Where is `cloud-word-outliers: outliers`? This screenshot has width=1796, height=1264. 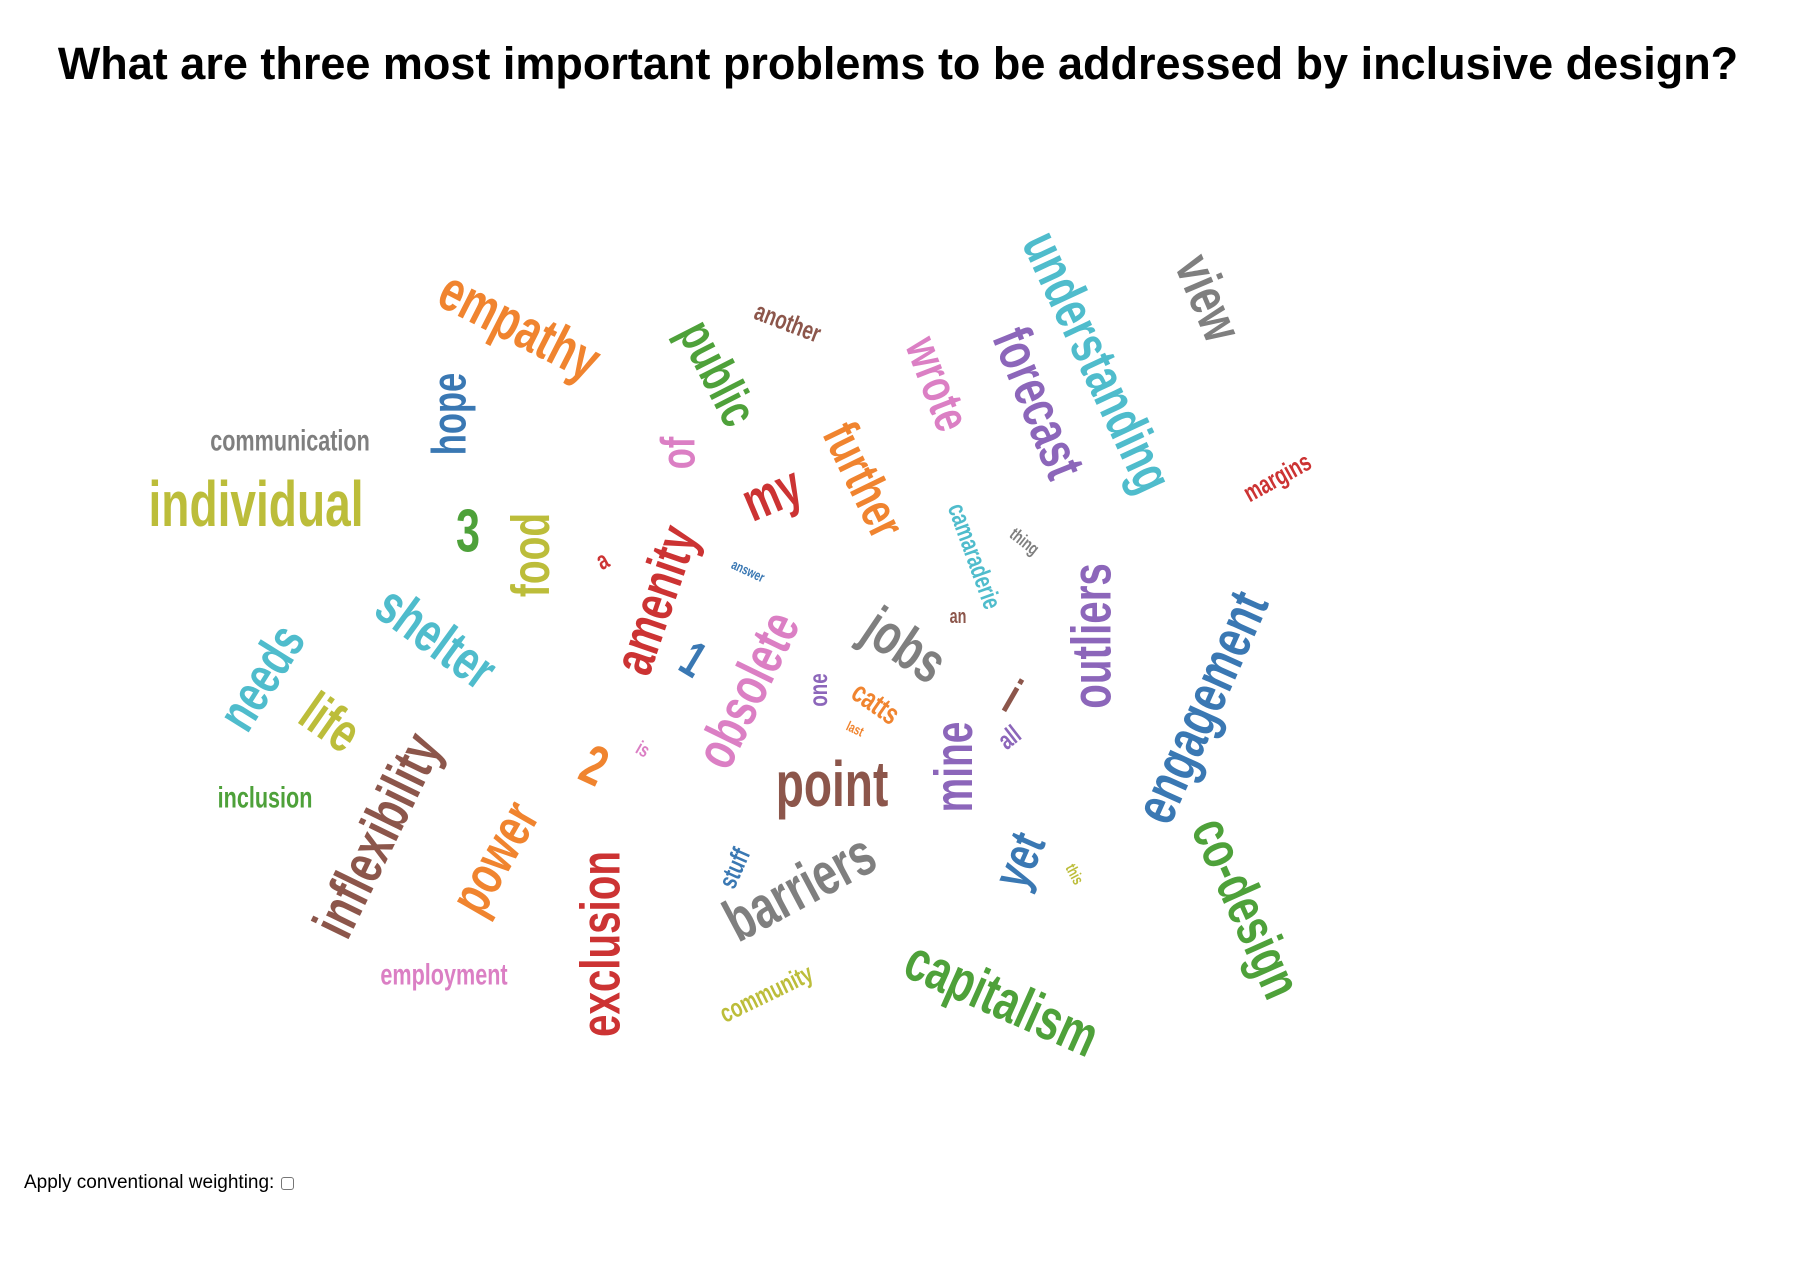
cloud-word-outliers: outliers is located at coordinates (1092, 636).